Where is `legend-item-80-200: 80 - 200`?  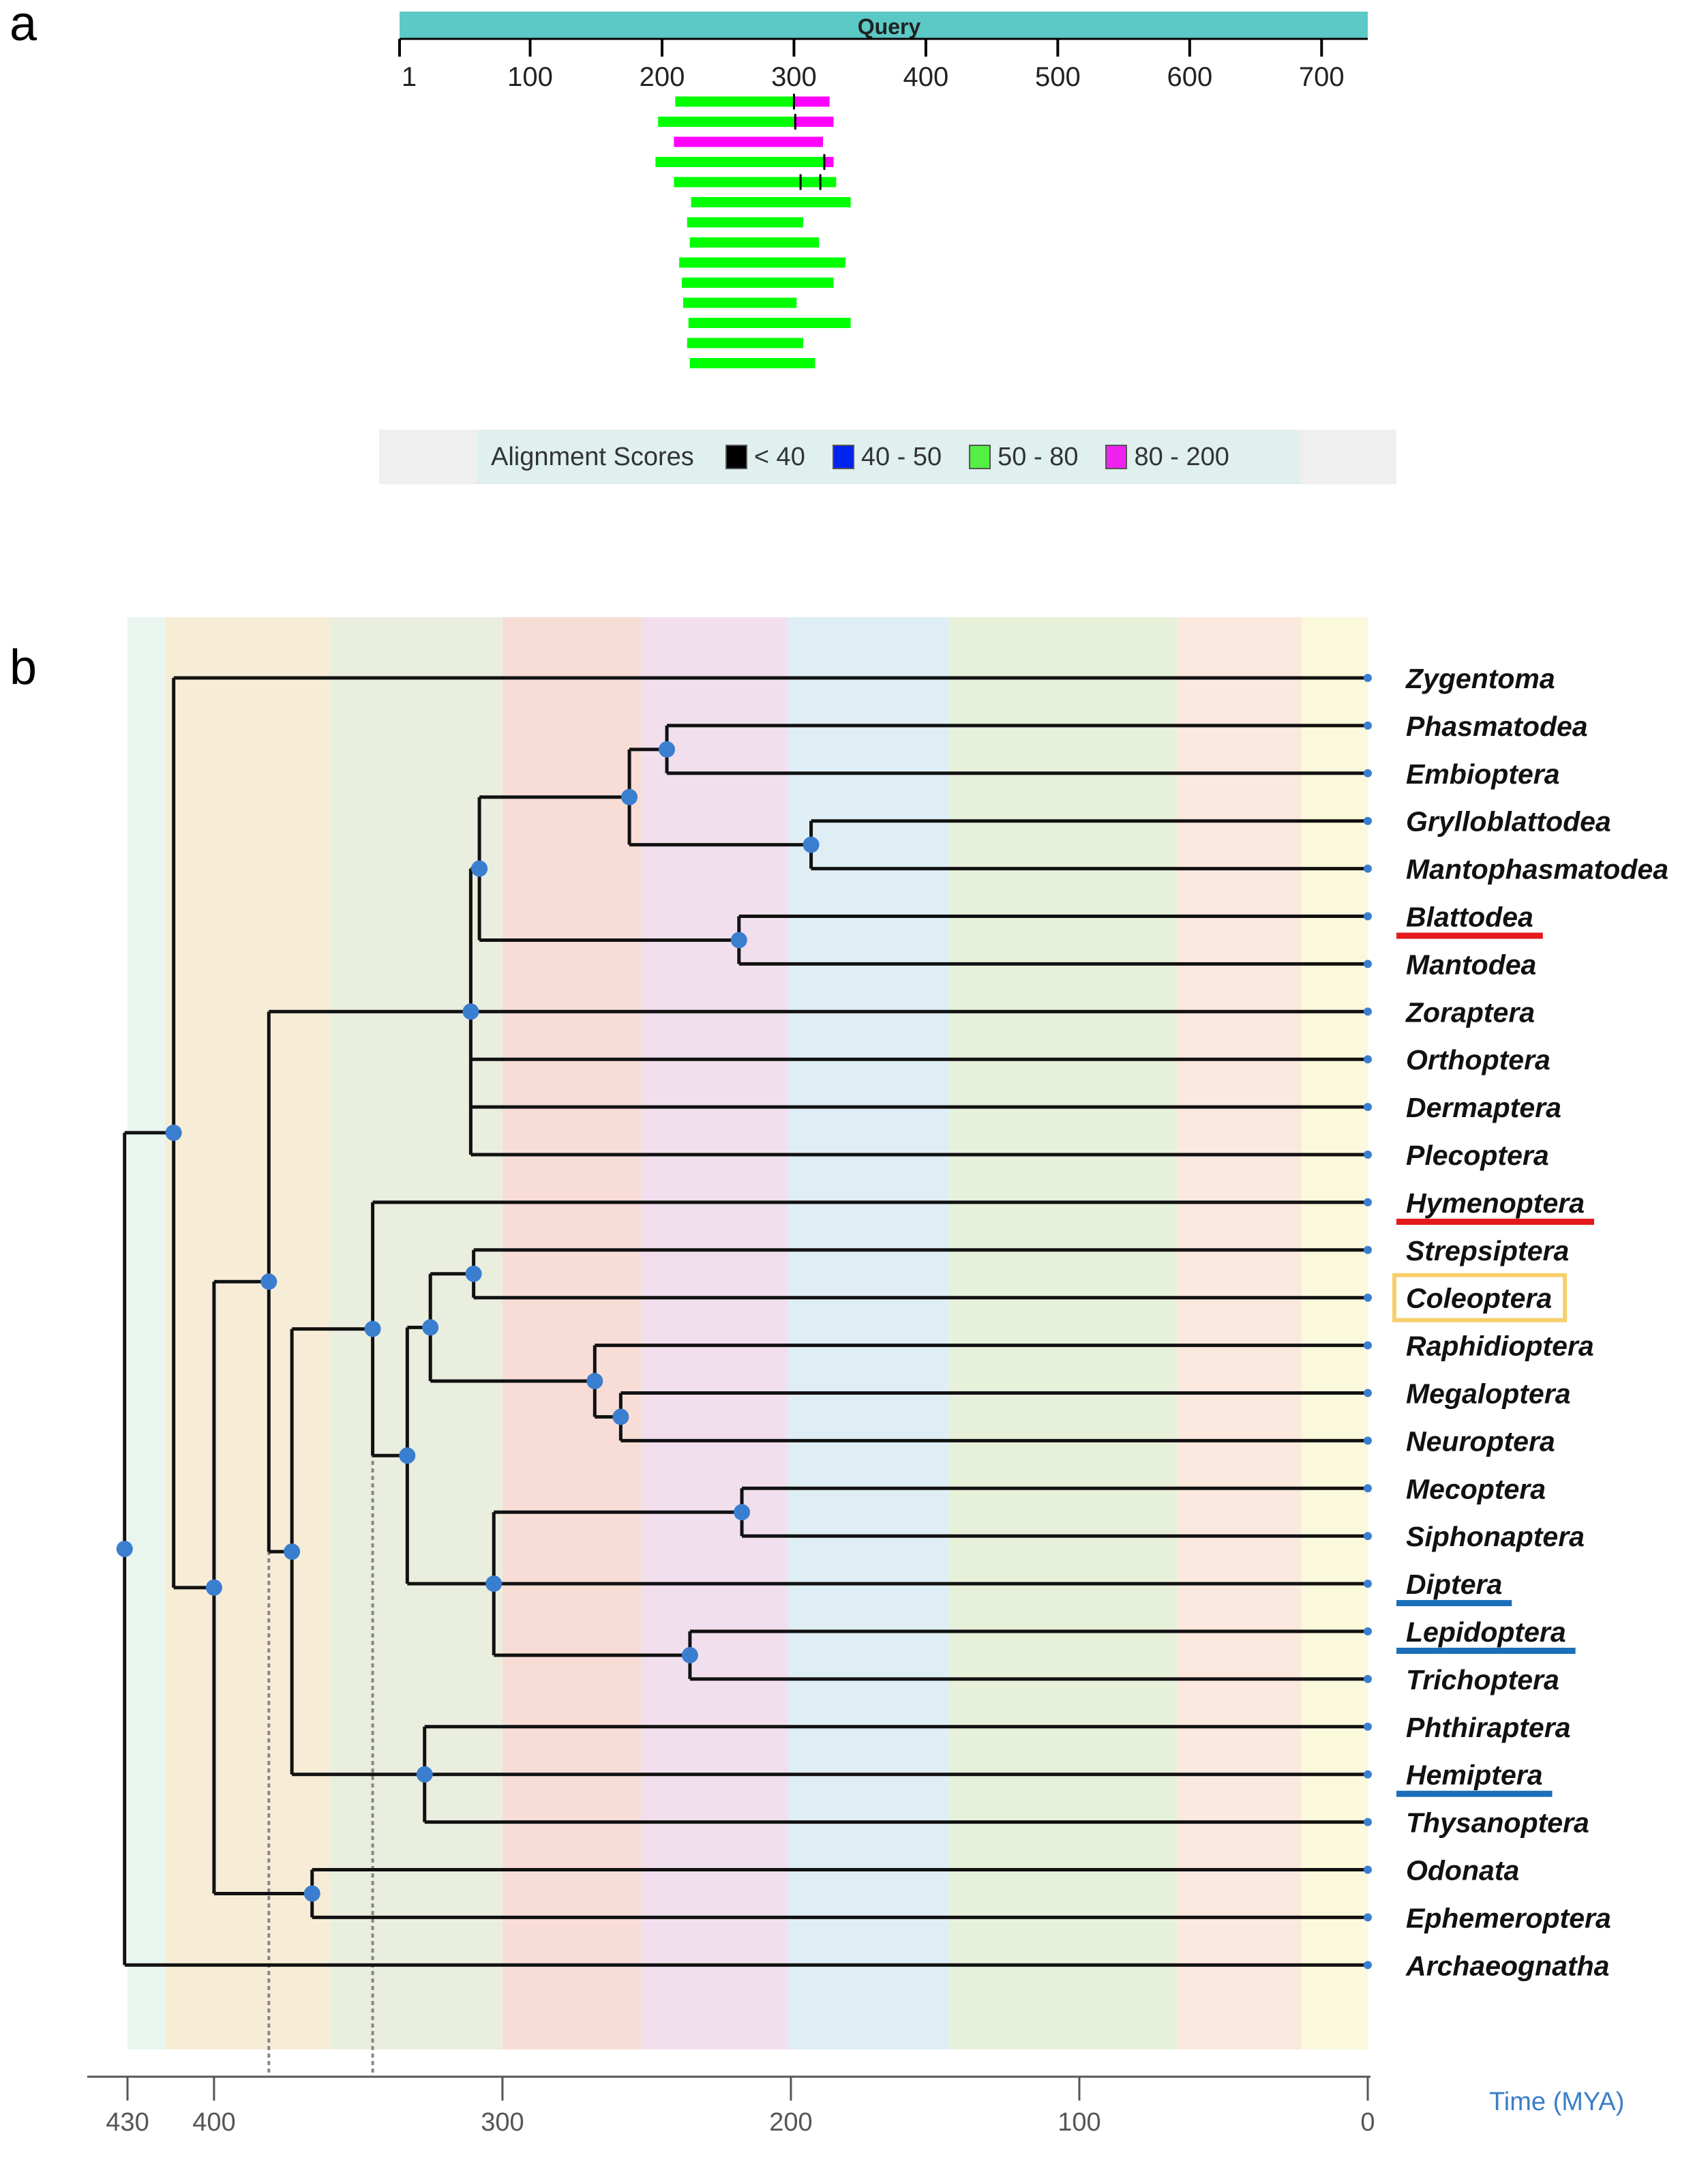 legend-item-80-200: 80 - 200 is located at coordinates (1167, 457).